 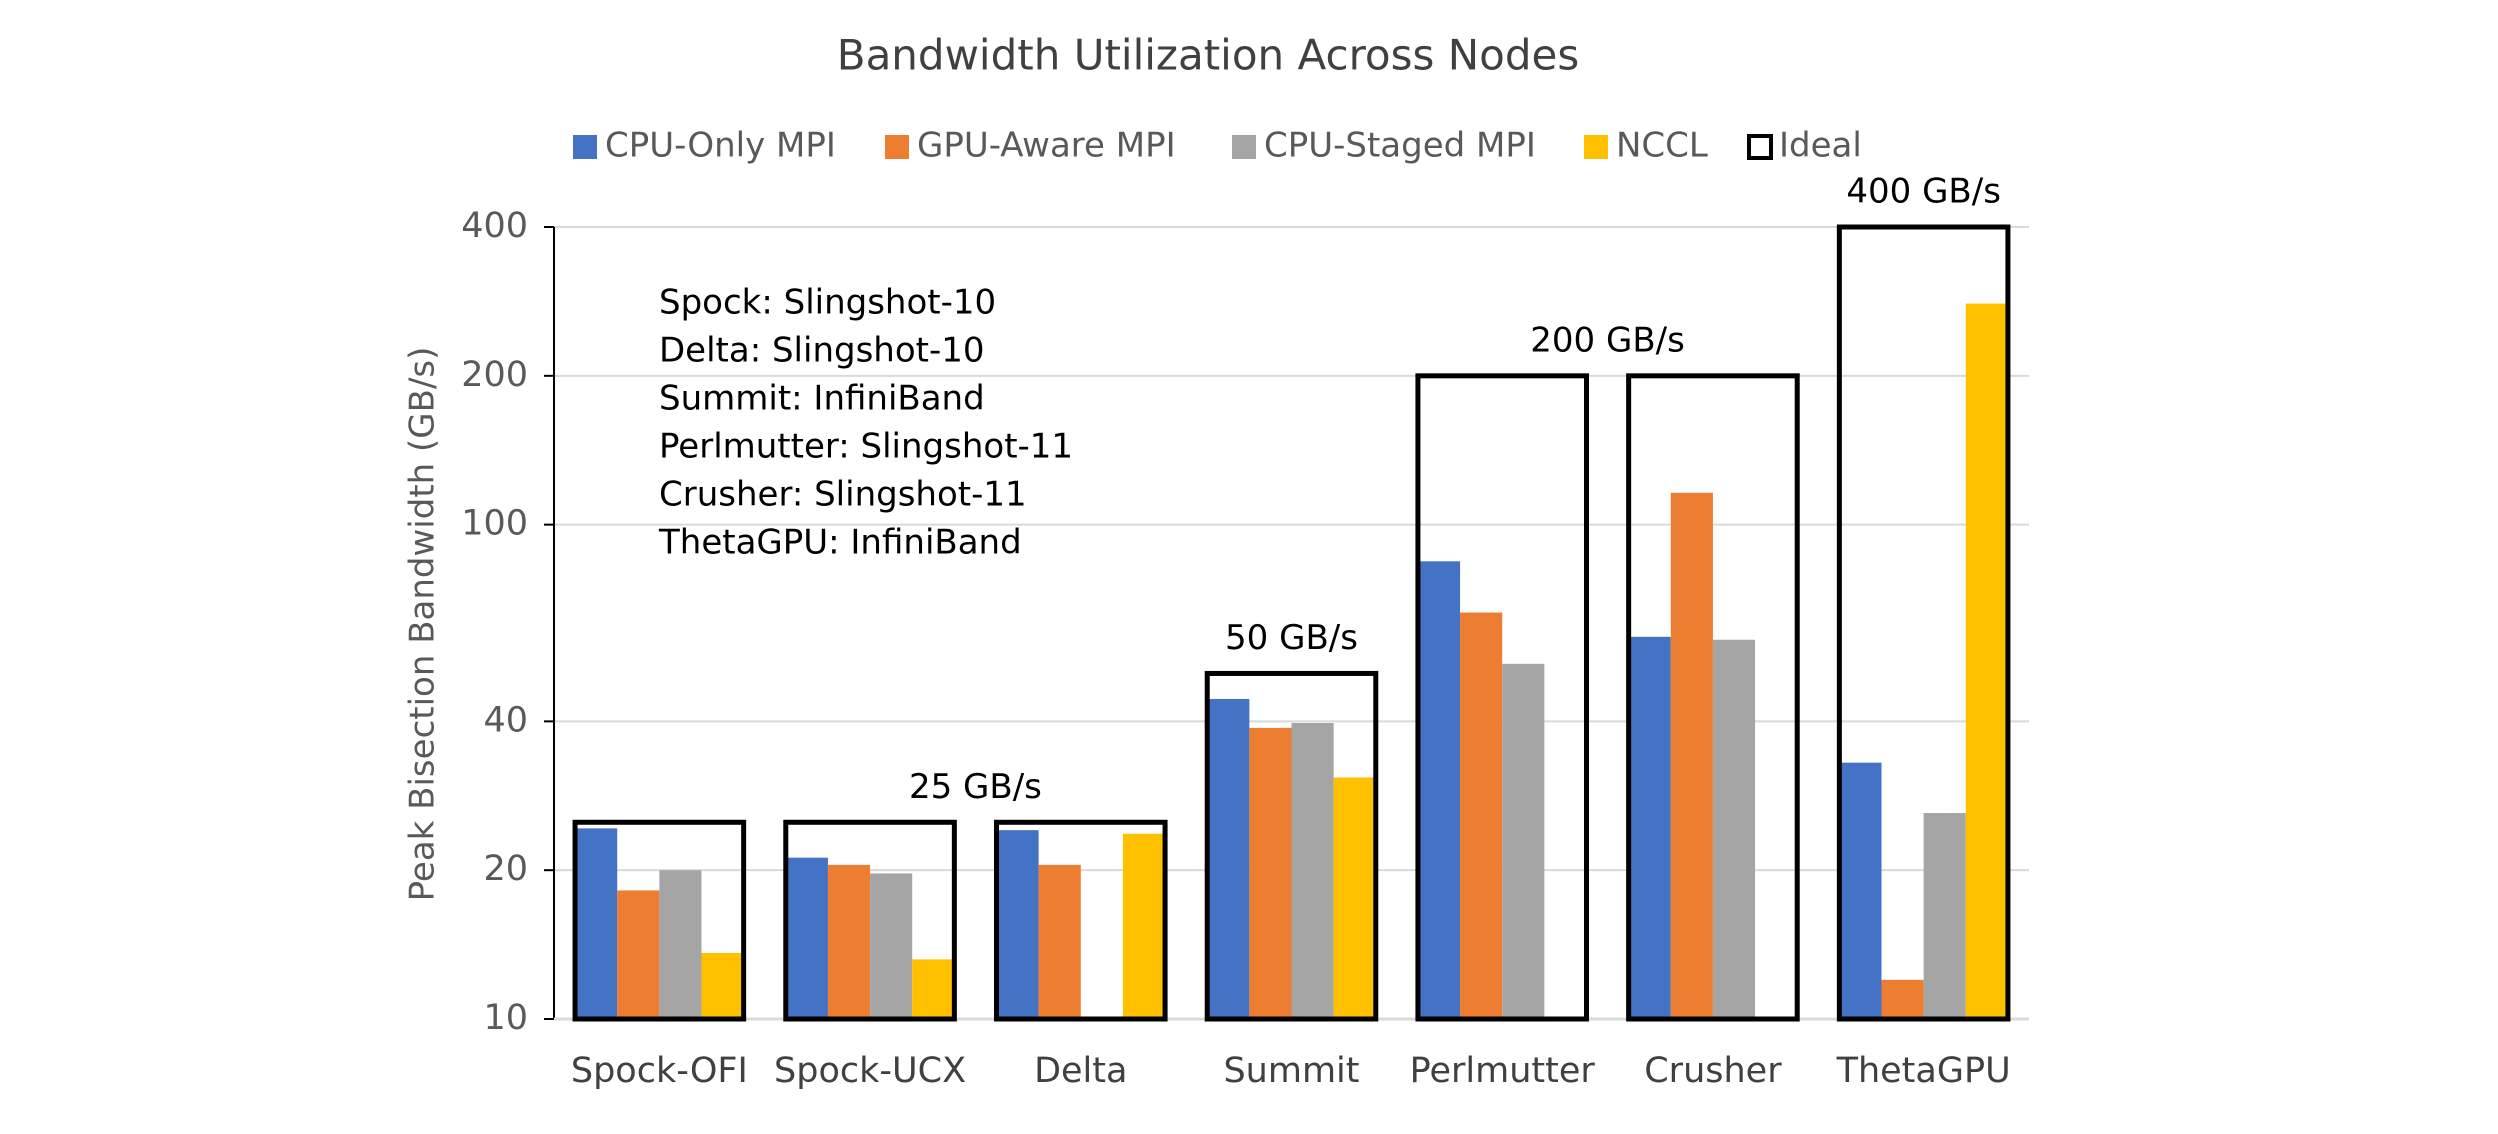 I want to click on annotation: Summit: InfiniBand, so click(x=822, y=399).